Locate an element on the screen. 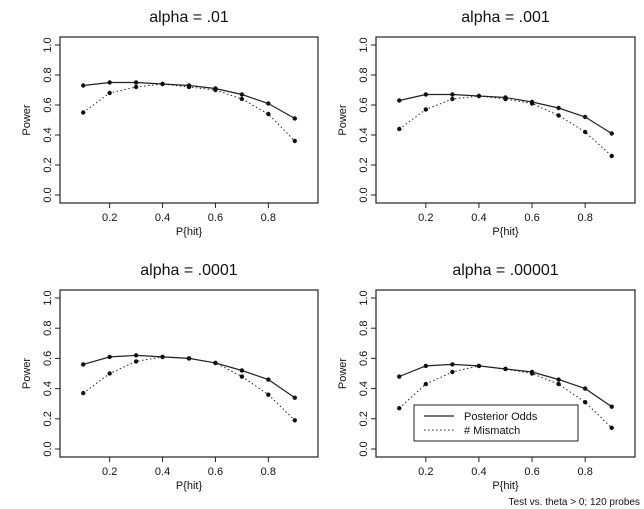 Image resolution: width=644 pixels, height=509 pixels. chart-title: alpha = .01 is located at coordinates (189, 17).